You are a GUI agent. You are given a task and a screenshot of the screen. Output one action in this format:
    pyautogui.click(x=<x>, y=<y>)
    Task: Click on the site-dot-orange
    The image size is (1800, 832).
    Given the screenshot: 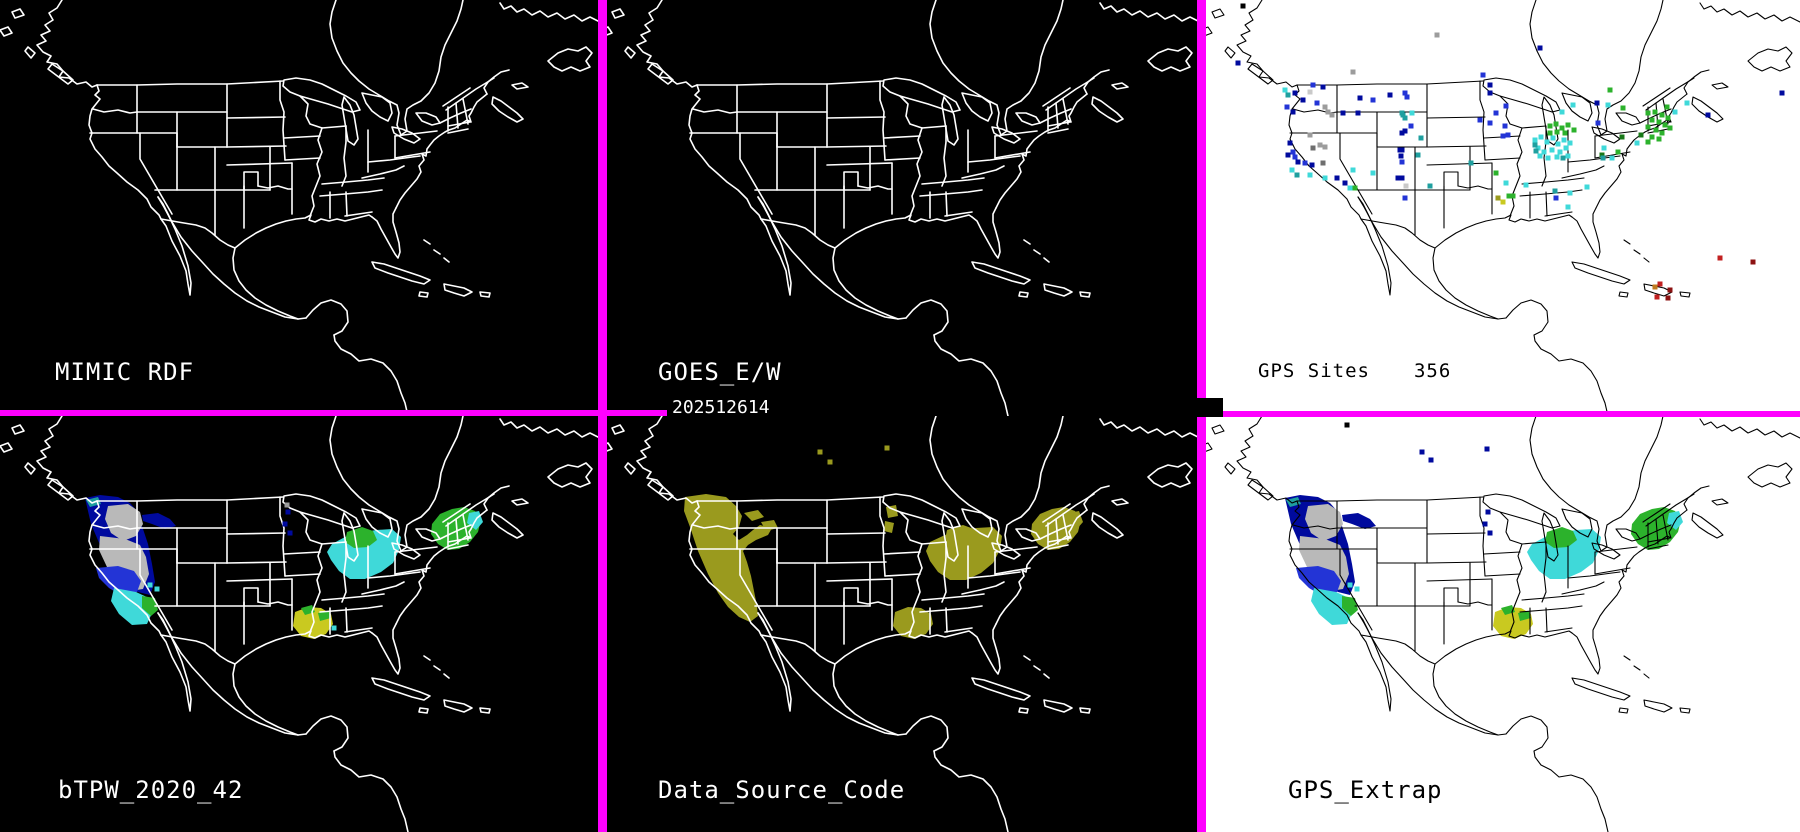 What is the action you would take?
    pyautogui.click(x=1655, y=287)
    